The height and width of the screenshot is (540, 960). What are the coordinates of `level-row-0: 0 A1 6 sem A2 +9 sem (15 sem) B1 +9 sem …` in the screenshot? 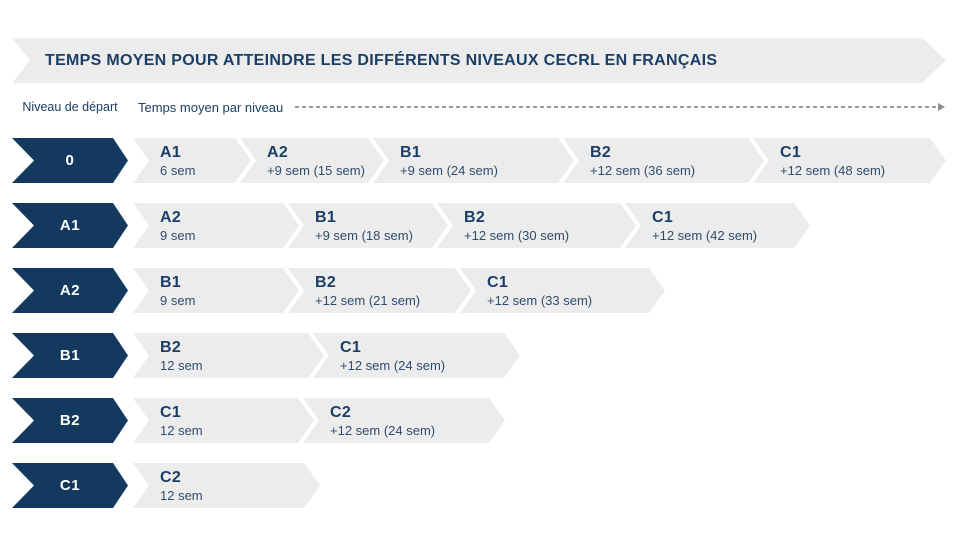 It's located at (486, 160).